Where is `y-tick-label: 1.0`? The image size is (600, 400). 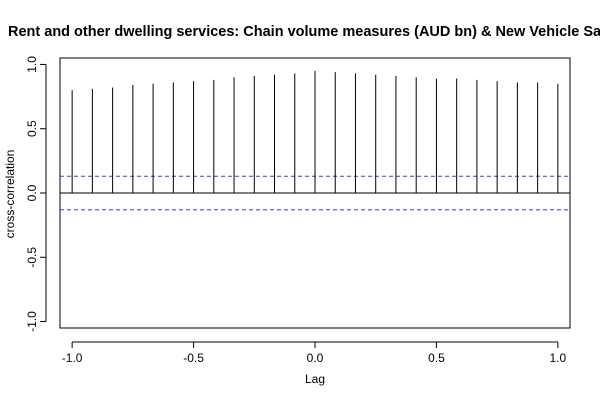 y-tick-label: 1.0 is located at coordinates (32, 64).